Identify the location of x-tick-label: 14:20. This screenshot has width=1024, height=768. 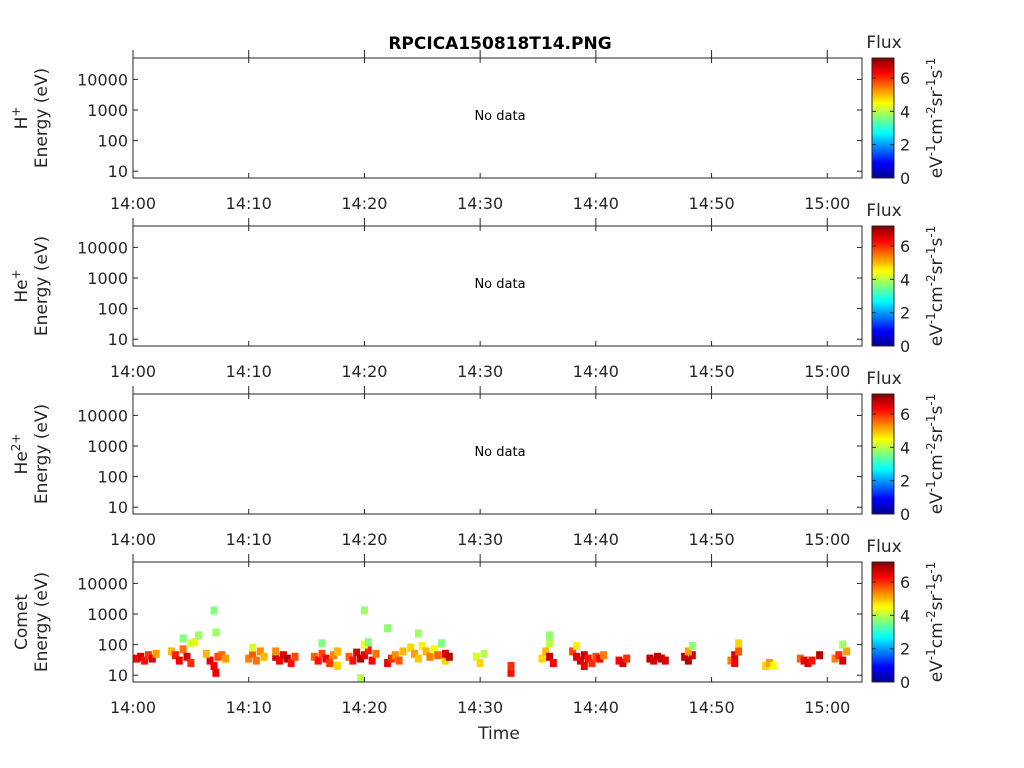
(364, 203).